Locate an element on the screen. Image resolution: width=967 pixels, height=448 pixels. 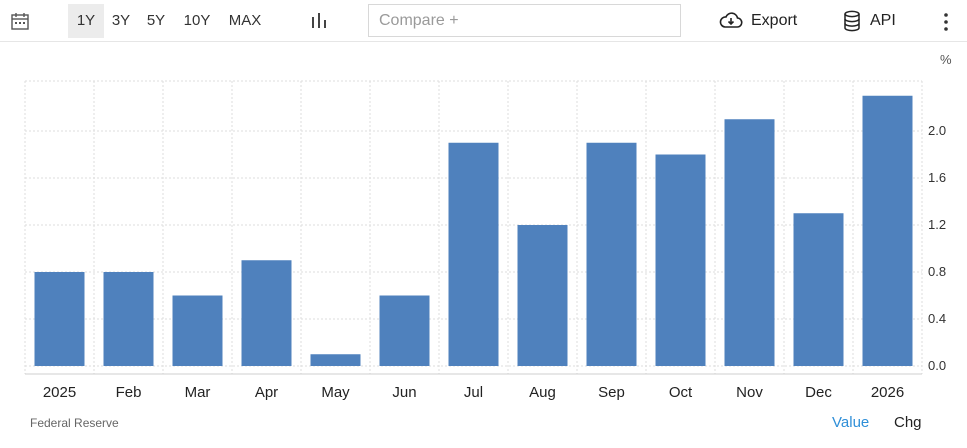
bar-oct is located at coordinates (680, 260).